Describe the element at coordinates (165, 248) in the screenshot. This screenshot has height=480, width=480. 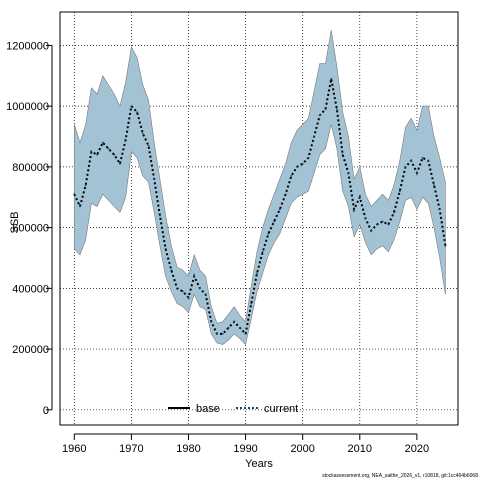
I see `data-point-1976` at that location.